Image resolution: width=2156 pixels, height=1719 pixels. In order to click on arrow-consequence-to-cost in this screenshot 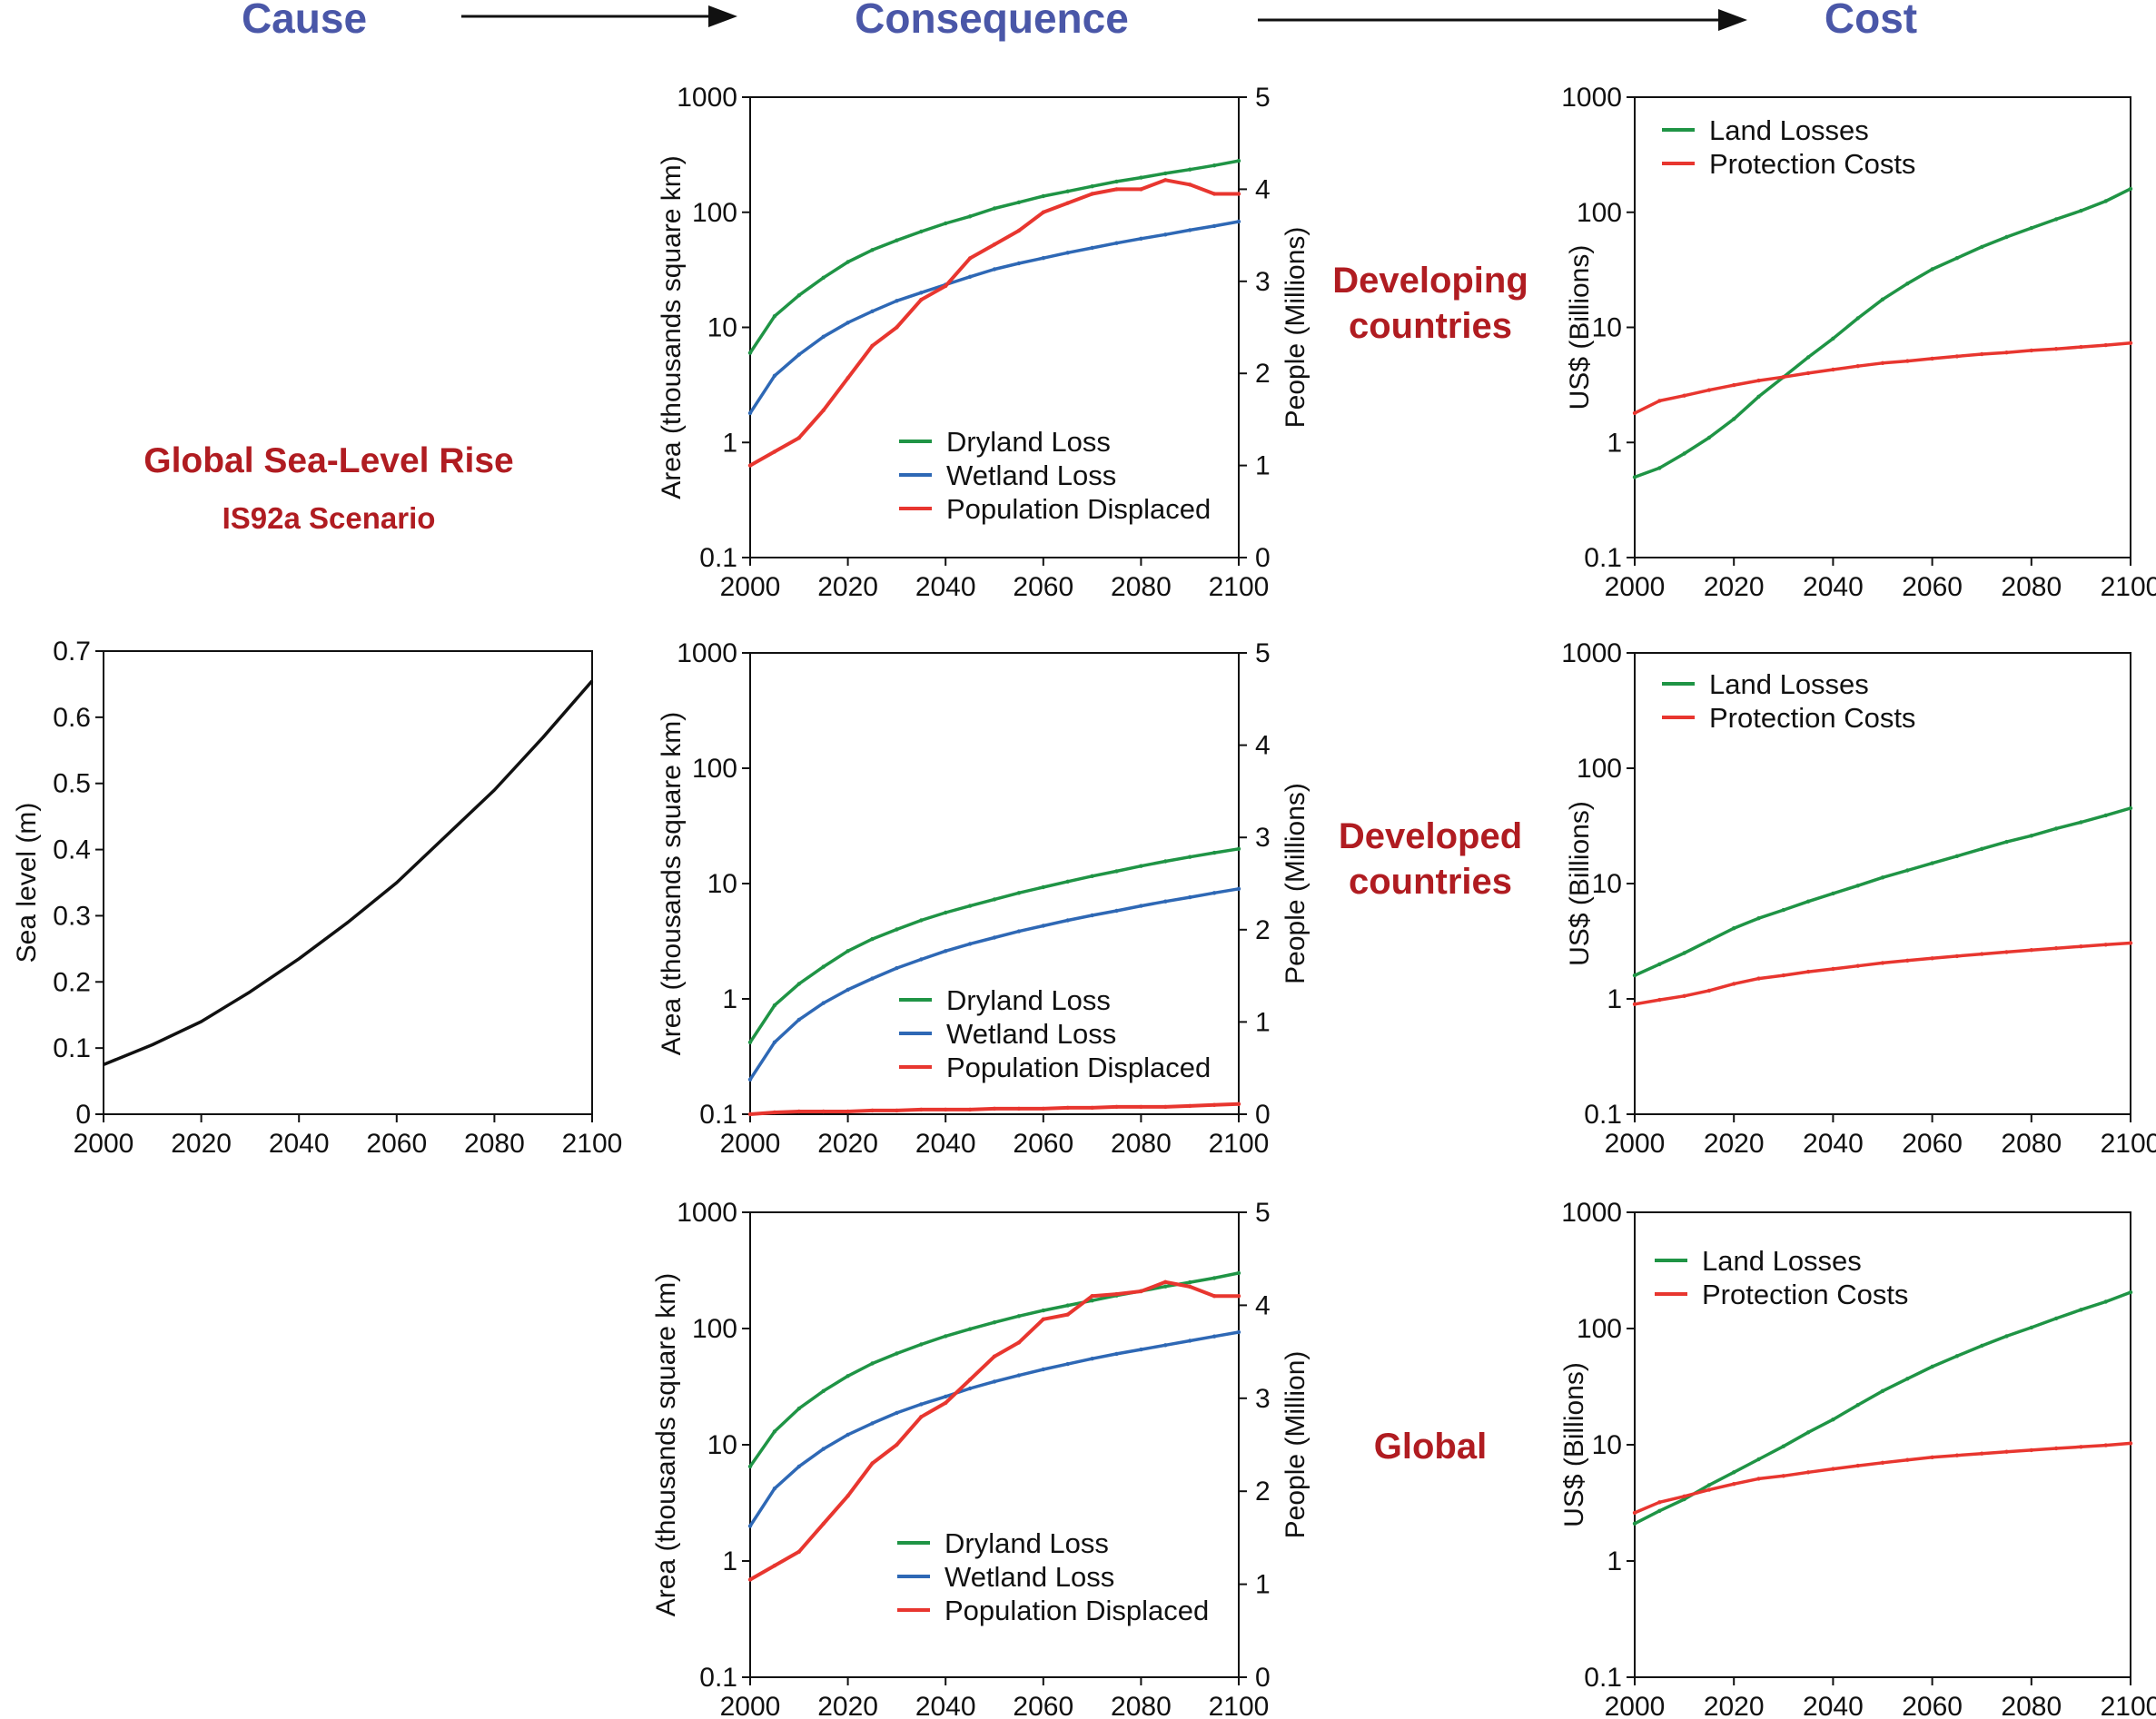, I will do `click(1502, 20)`.